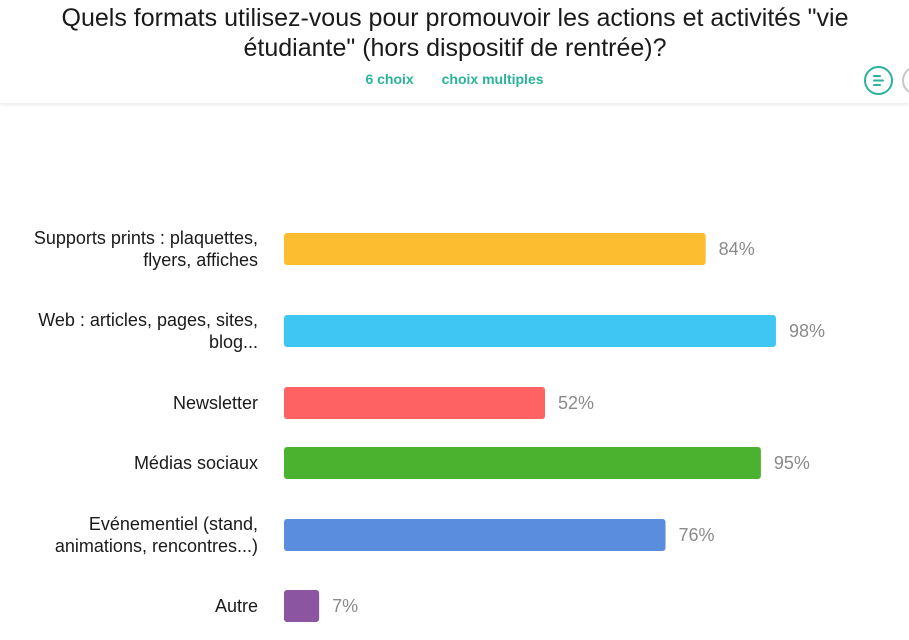 Image resolution: width=909 pixels, height=640 pixels. Describe the element at coordinates (196, 463) in the screenshot. I see `category-label-3-0: Médias sociaux` at that location.